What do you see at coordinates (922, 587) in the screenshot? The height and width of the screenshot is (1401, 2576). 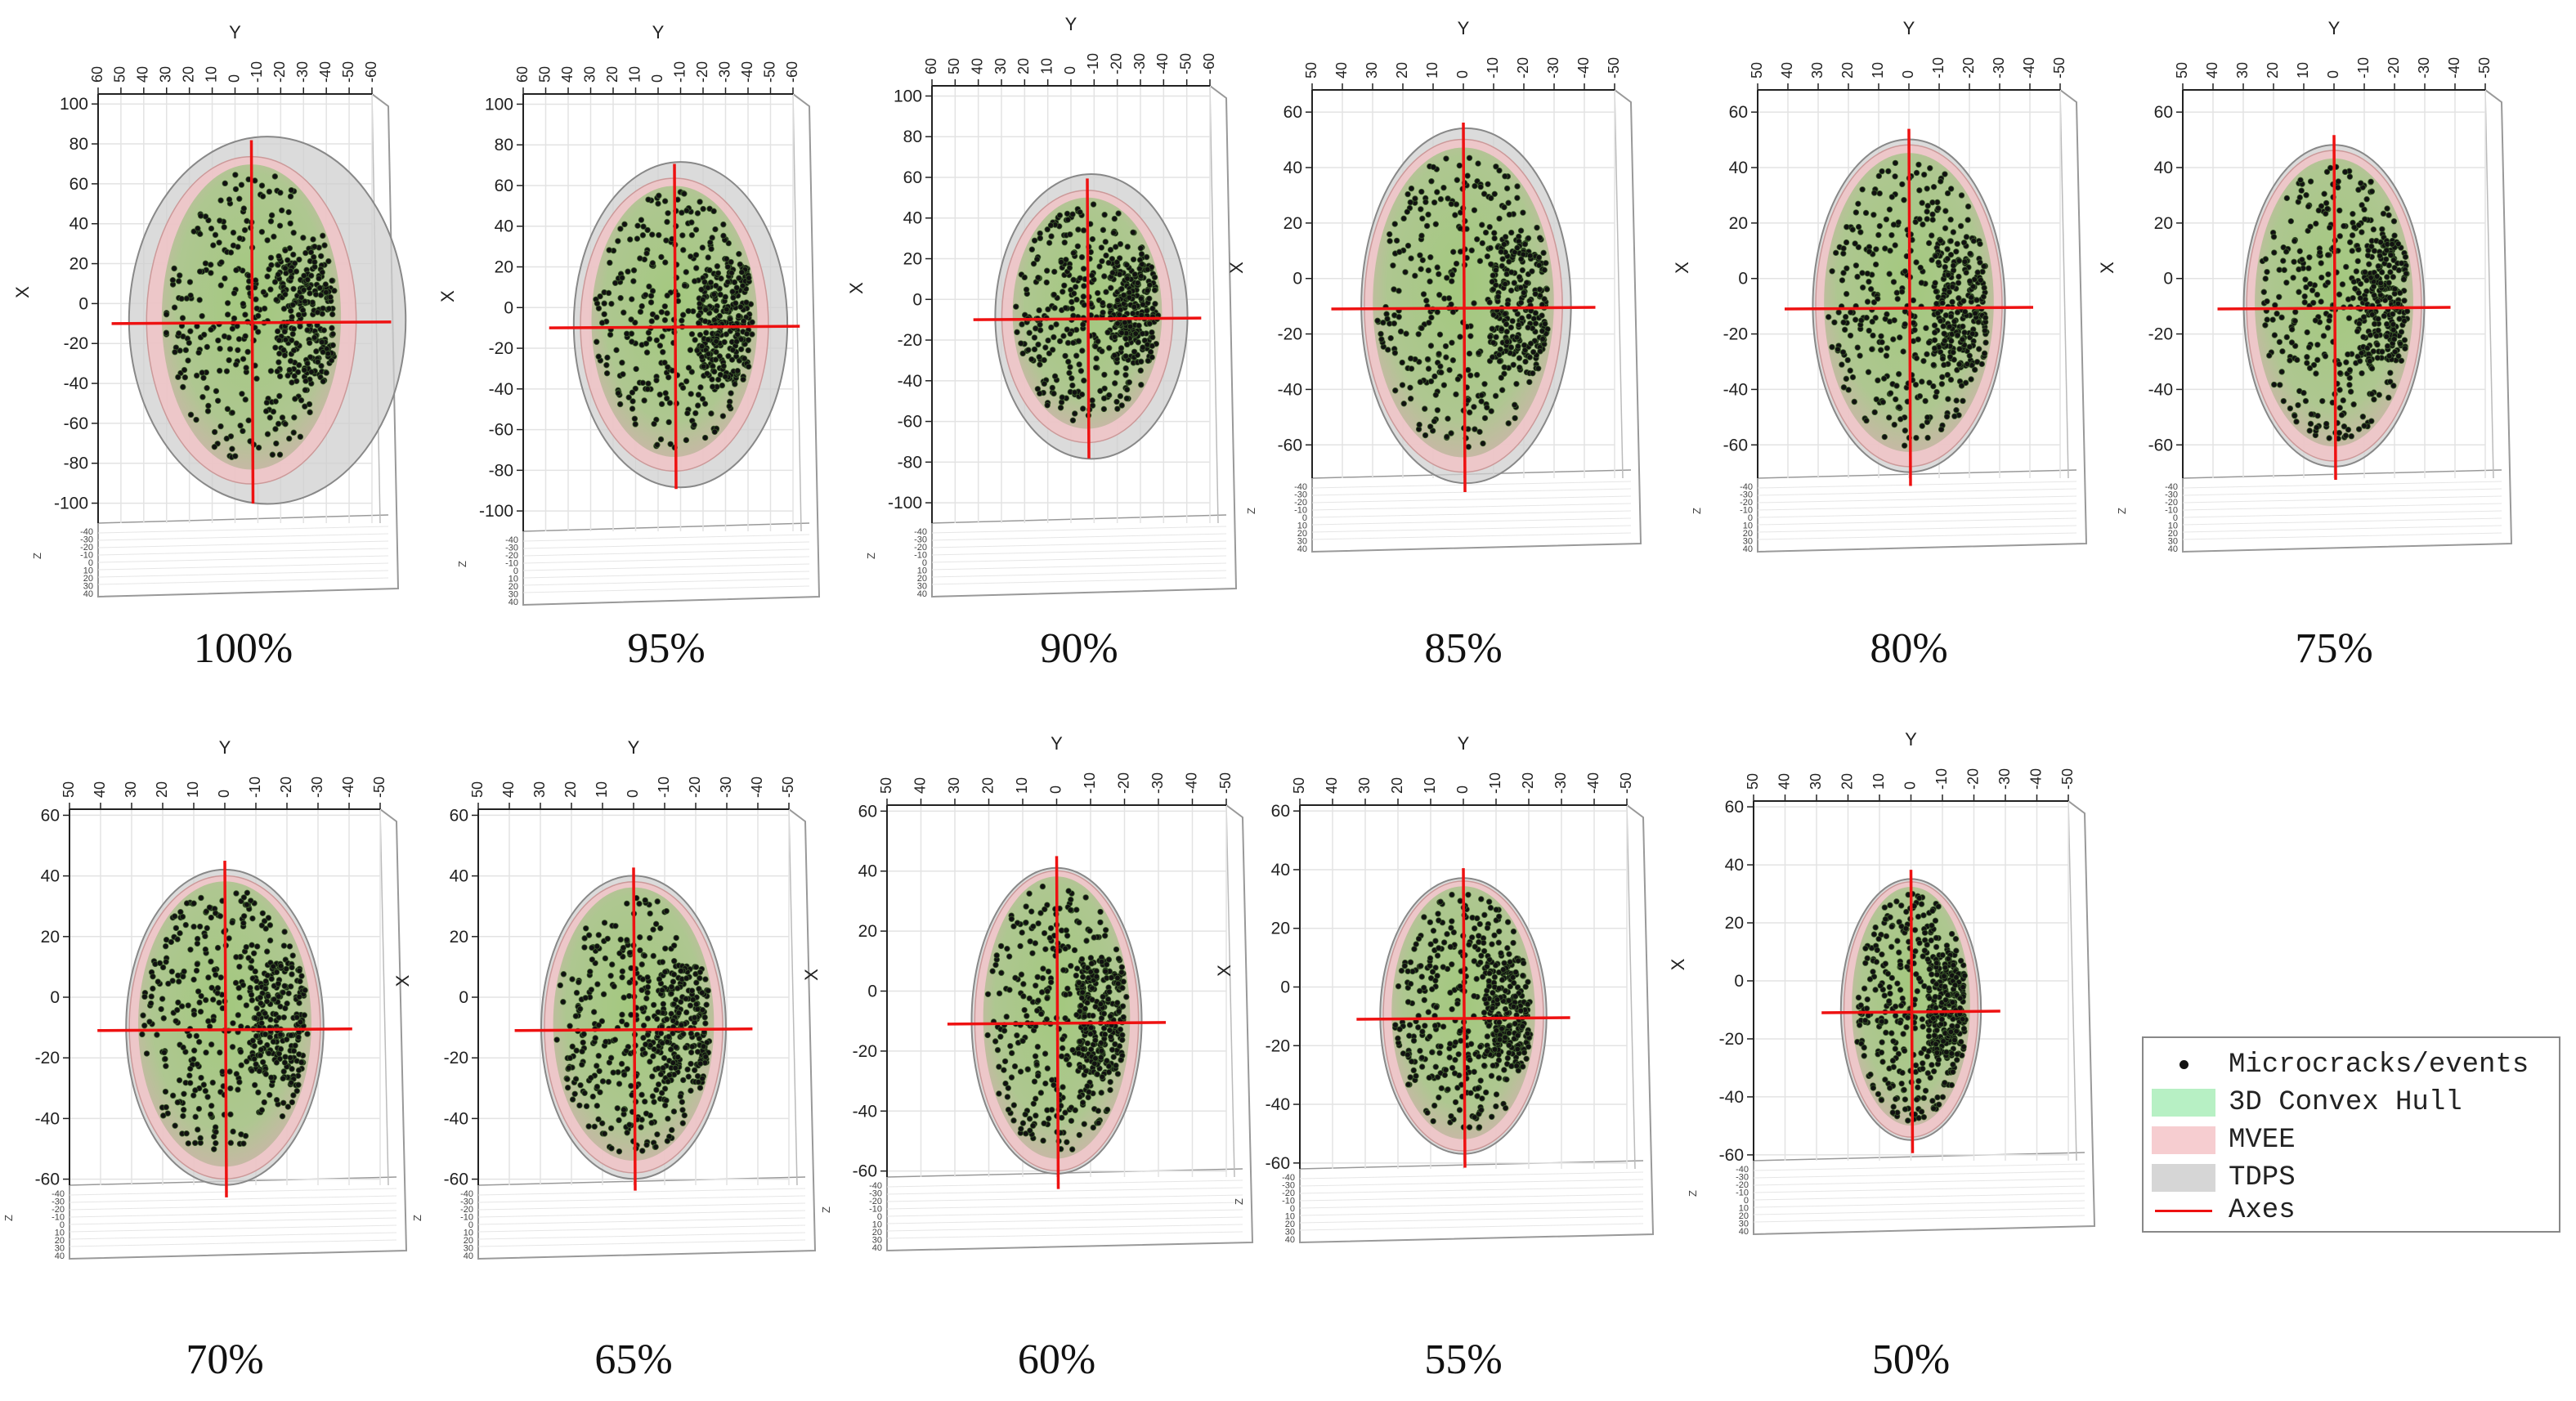 I see `z-tick-label: 30` at bounding box center [922, 587].